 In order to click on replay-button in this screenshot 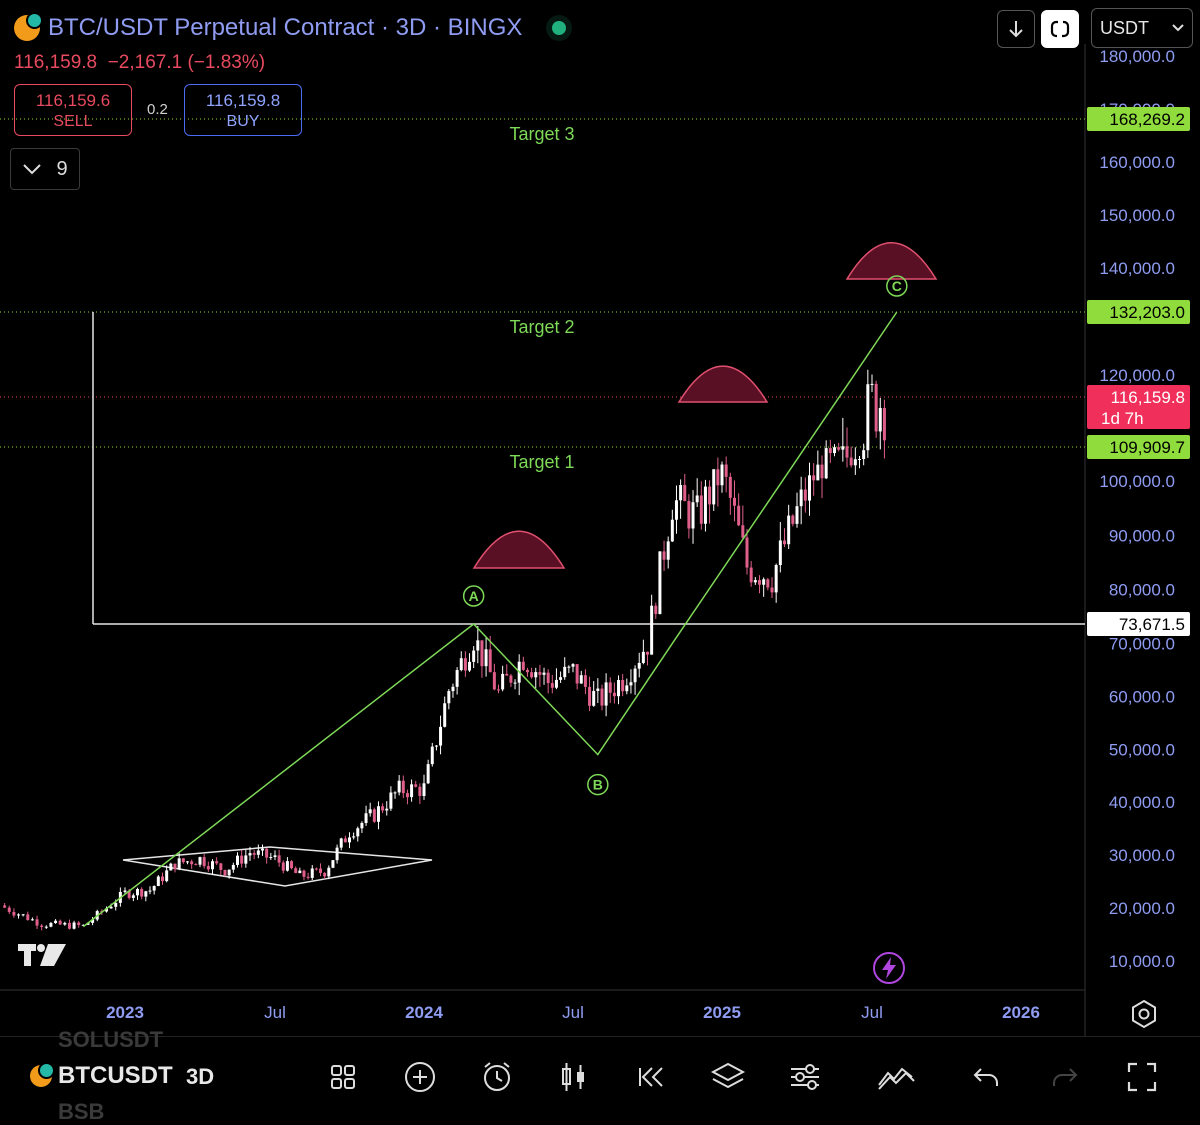, I will do `click(1060, 29)`.